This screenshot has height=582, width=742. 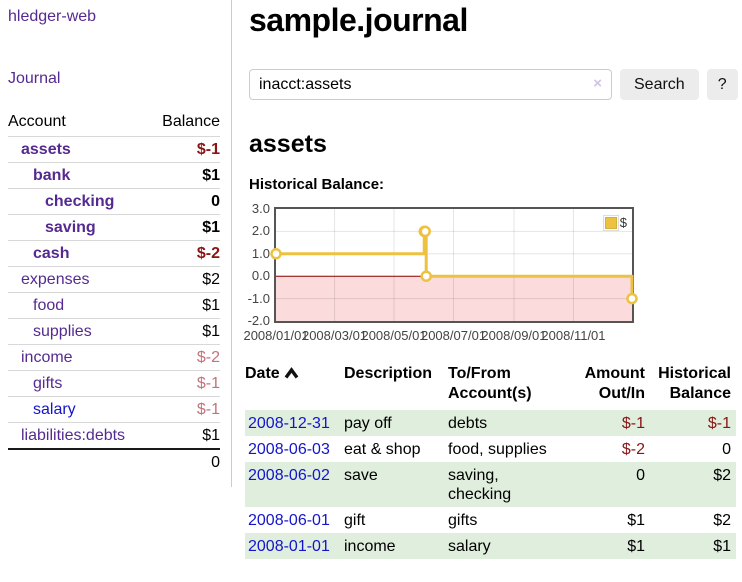 I want to click on col-header-balance: Historical Balance, so click(x=693, y=386).